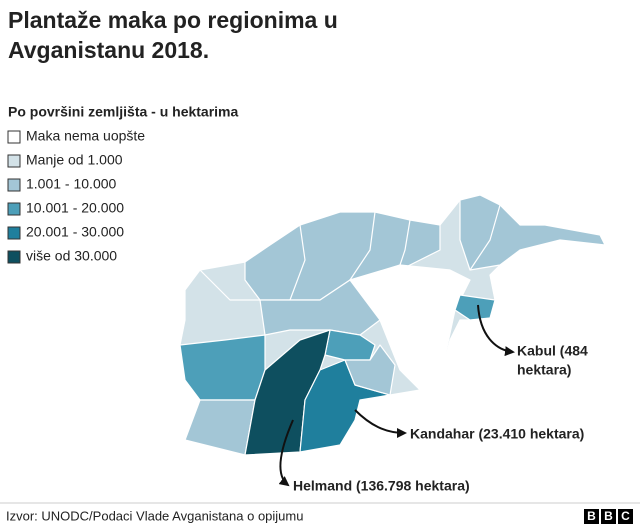 The width and height of the screenshot is (640, 527). Describe the element at coordinates (75, 208) in the screenshot. I see `legend-label: 10.001 - 20.000` at that location.